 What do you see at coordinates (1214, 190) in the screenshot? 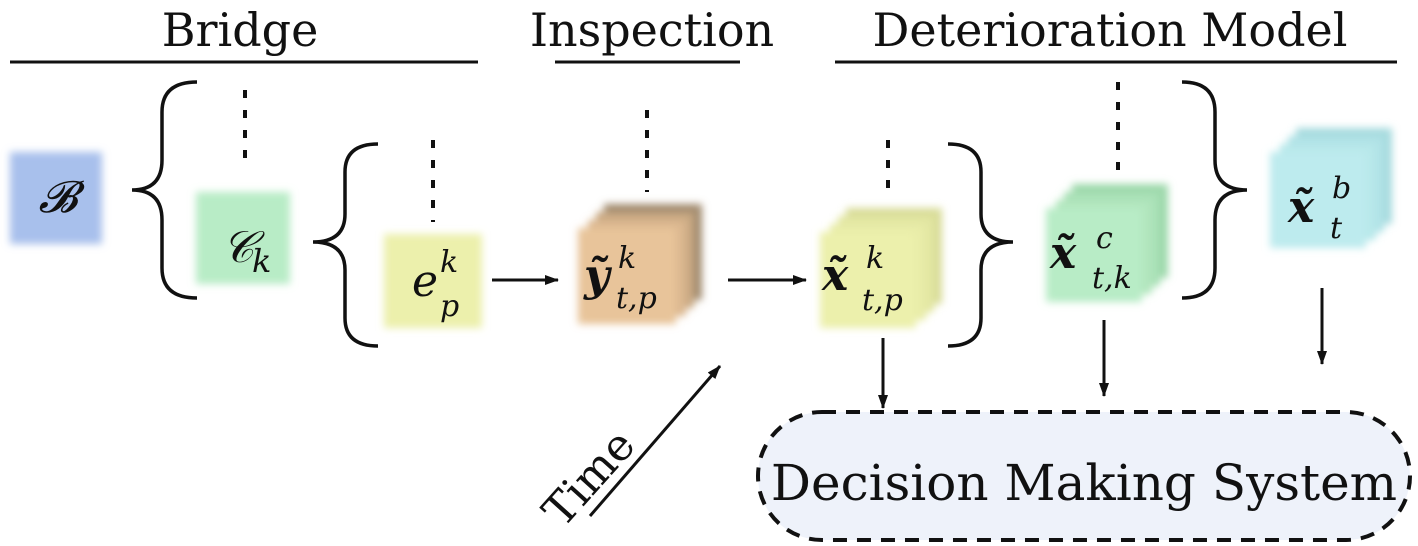
I see `brace-components-right` at bounding box center [1214, 190].